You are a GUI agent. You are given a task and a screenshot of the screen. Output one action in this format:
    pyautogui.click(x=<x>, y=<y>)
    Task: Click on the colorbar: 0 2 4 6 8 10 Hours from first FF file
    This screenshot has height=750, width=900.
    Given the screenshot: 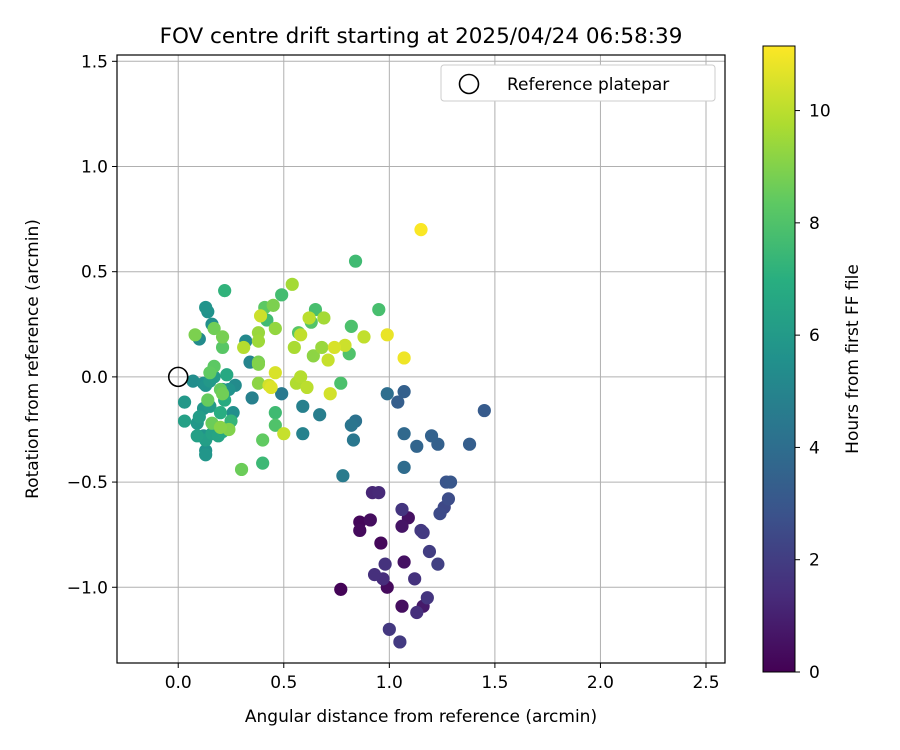 What is the action you would take?
    pyautogui.click(x=812, y=364)
    